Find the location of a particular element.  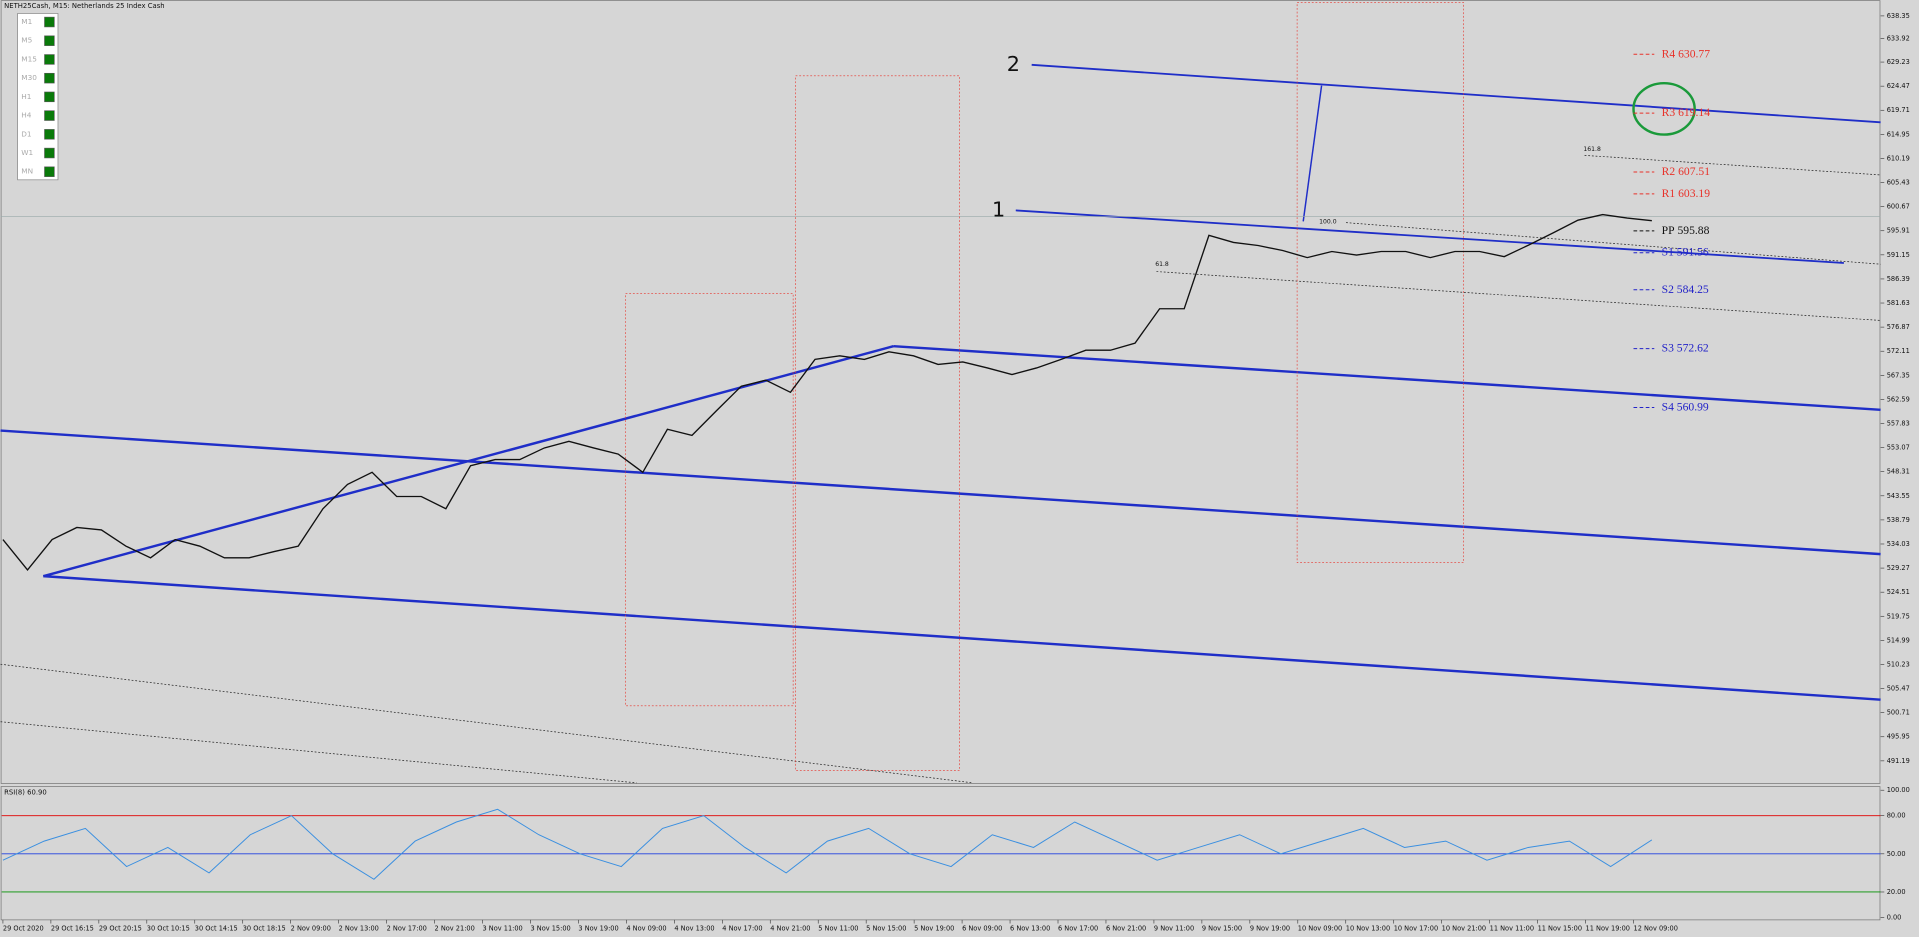

pivot-label: S1 591.56 is located at coordinates (1685, 251).